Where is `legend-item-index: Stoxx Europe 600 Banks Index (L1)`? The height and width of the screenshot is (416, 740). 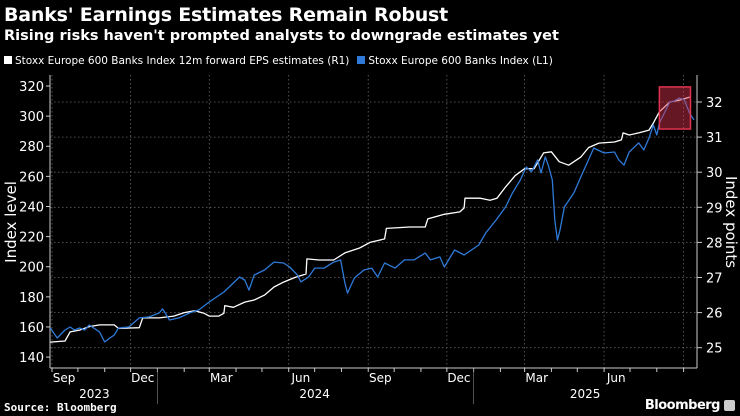
legend-item-index: Stoxx Europe 600 Banks Index (L1) is located at coordinates (455, 61).